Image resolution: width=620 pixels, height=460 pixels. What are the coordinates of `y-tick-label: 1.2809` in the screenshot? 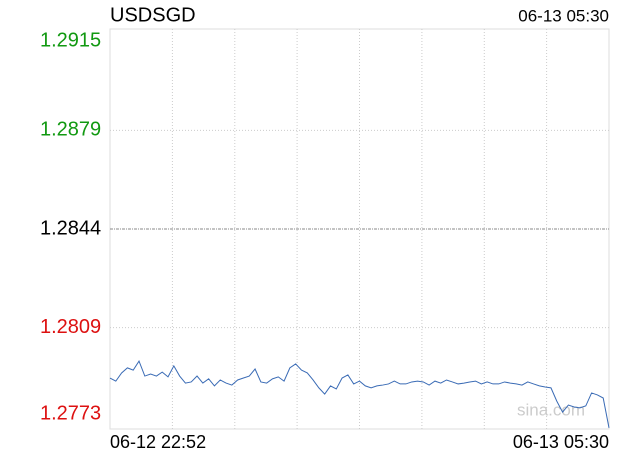 It's located at (70, 327).